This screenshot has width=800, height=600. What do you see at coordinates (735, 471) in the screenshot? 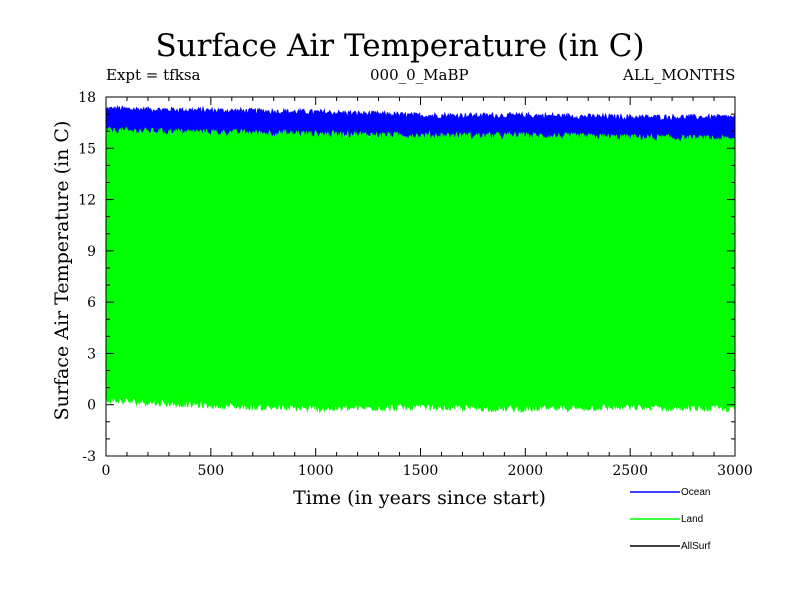
I see `x-tick-label: 3000` at bounding box center [735, 471].